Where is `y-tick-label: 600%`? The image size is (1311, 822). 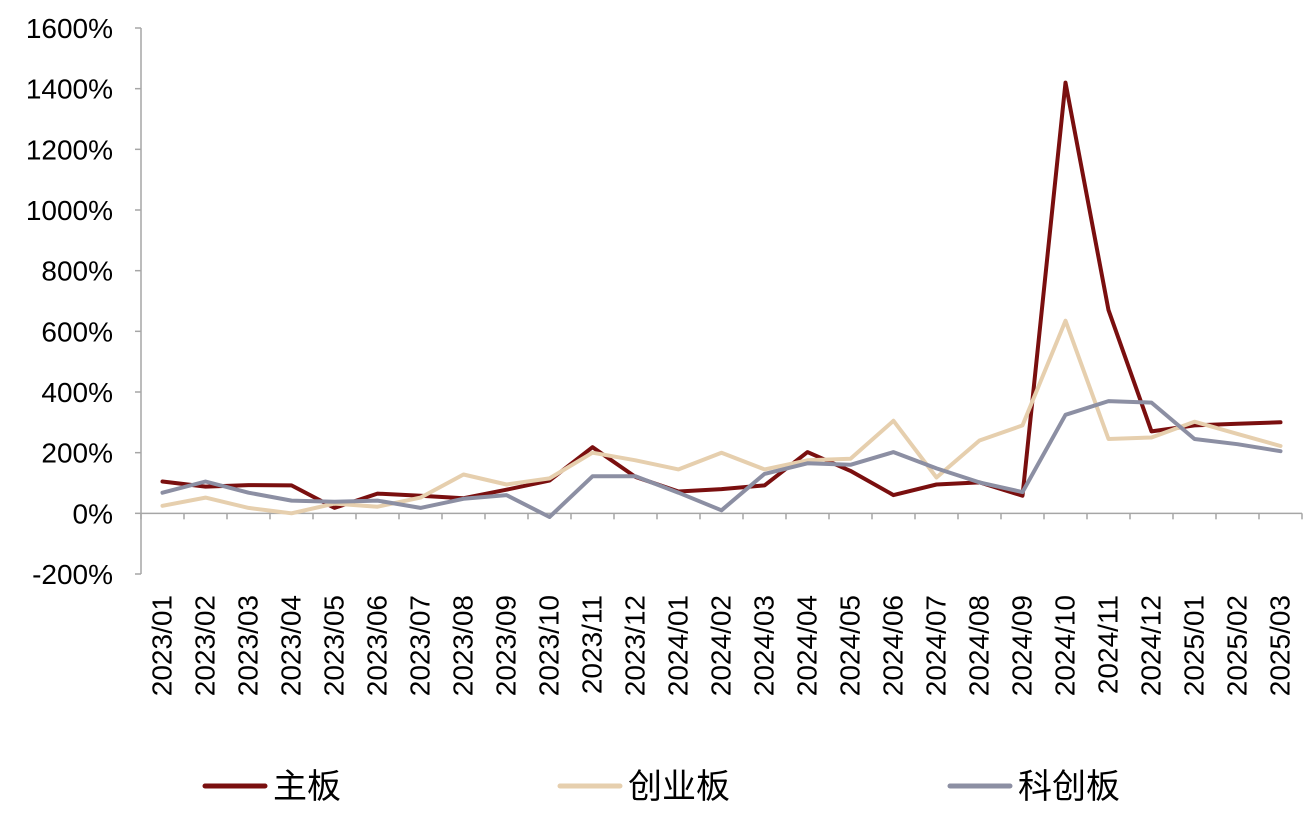
y-tick-label: 600% is located at coordinates (77, 331).